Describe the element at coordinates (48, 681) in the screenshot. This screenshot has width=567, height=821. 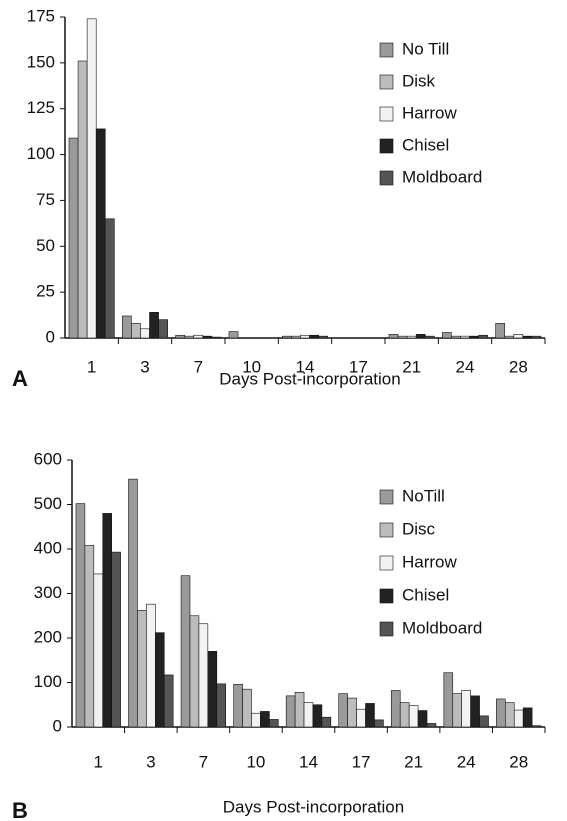
I see `y-tick-label: 100` at that location.